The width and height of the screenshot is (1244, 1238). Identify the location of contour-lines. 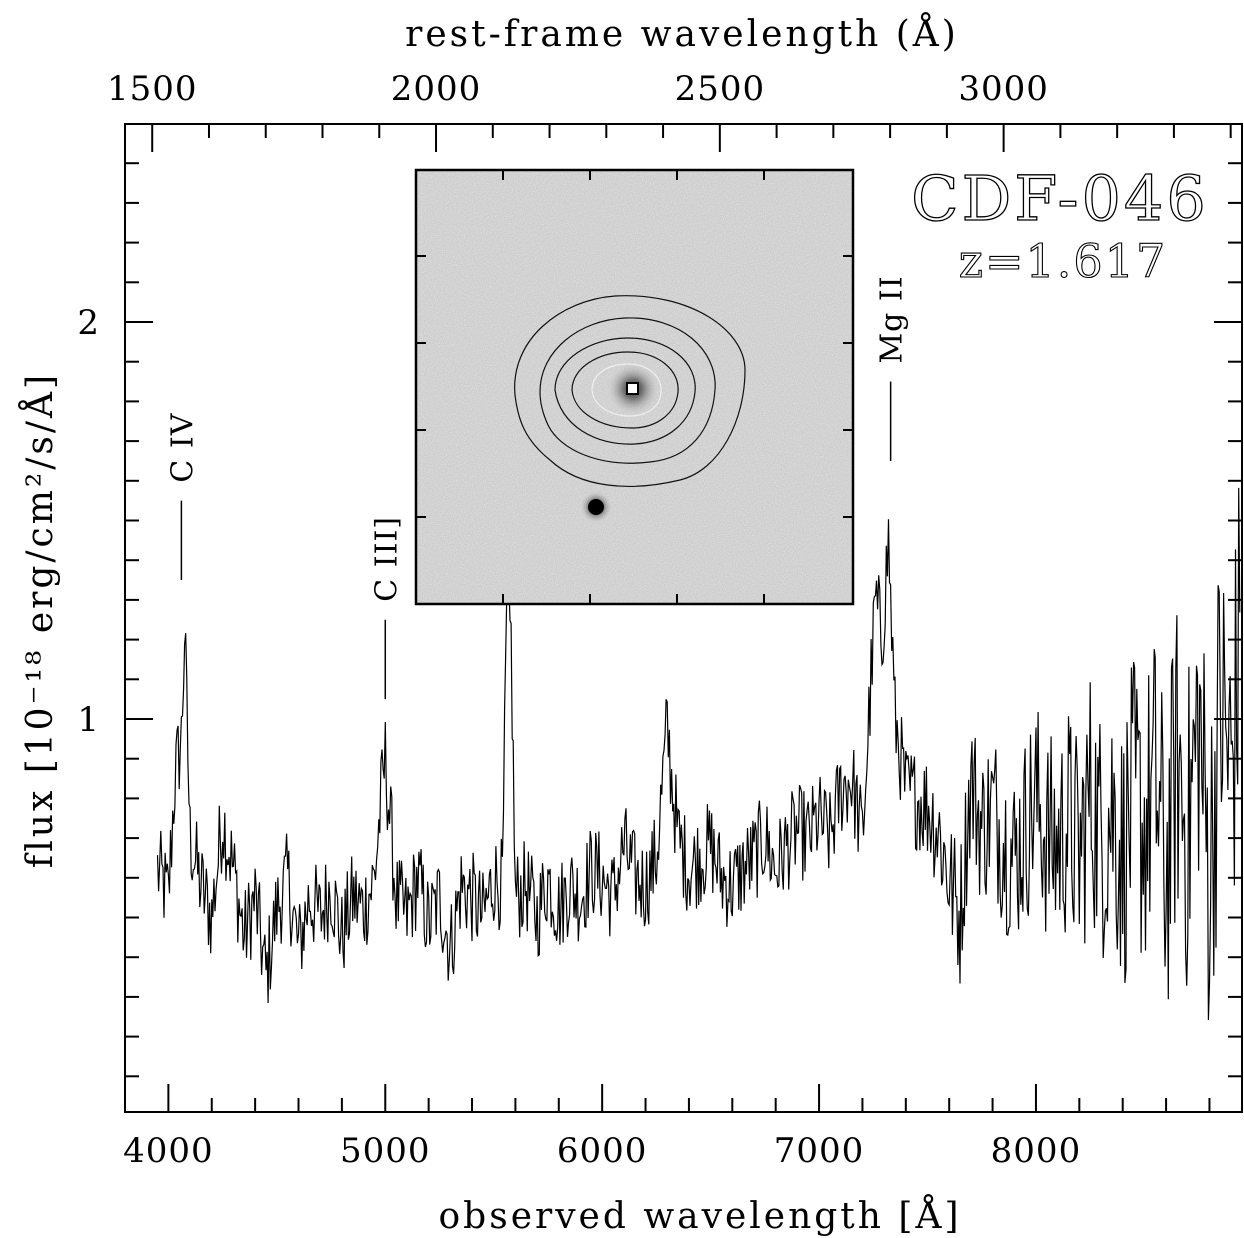
(630, 391).